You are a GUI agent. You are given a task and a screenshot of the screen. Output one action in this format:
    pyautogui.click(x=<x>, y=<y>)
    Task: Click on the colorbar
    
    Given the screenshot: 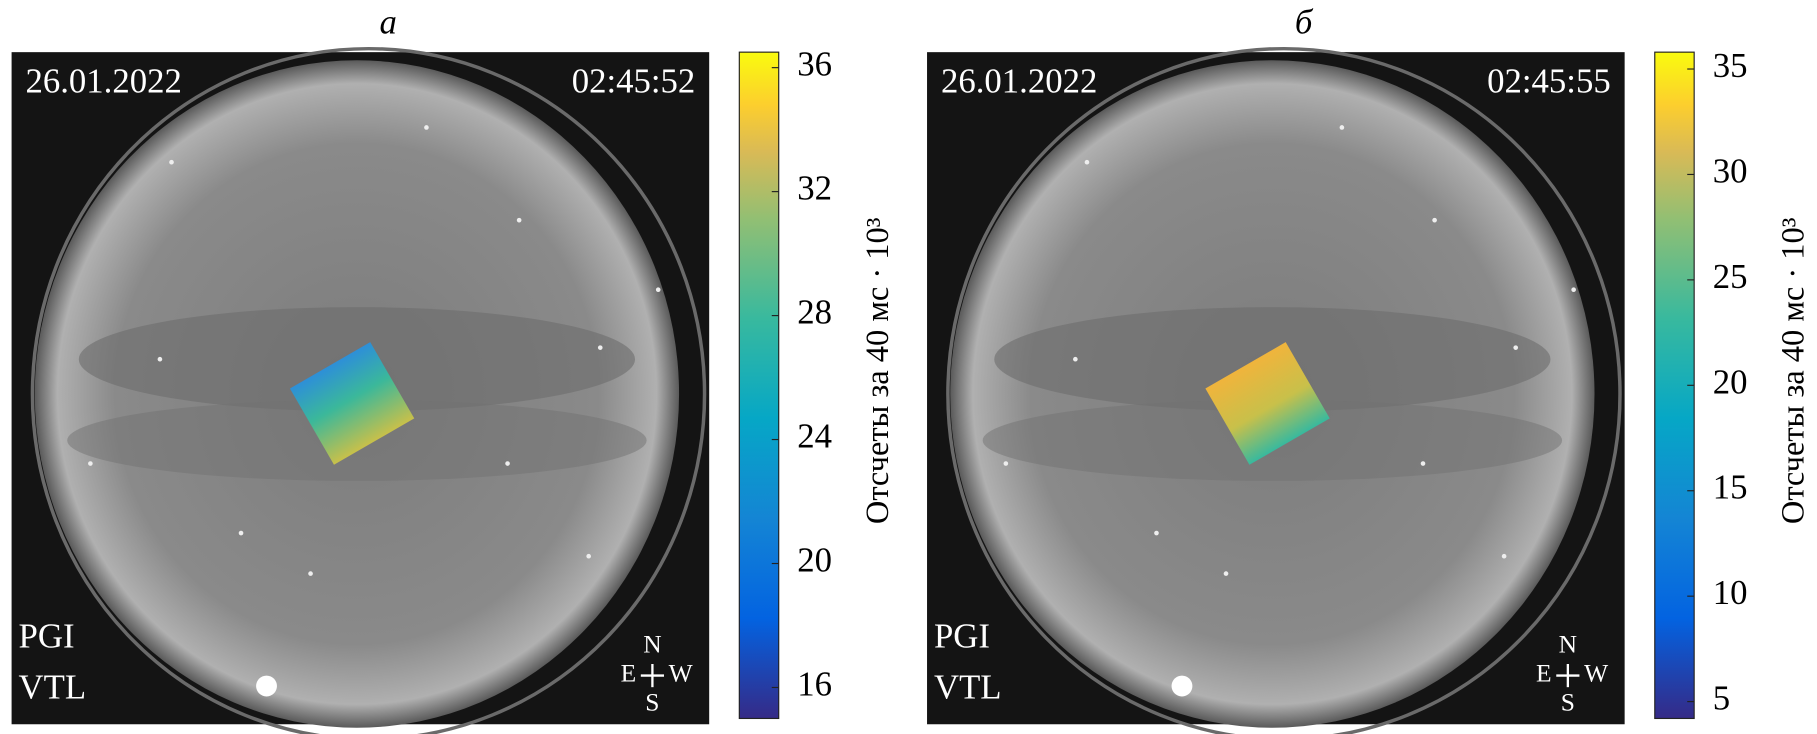 What is the action you would take?
    pyautogui.click(x=759, y=385)
    